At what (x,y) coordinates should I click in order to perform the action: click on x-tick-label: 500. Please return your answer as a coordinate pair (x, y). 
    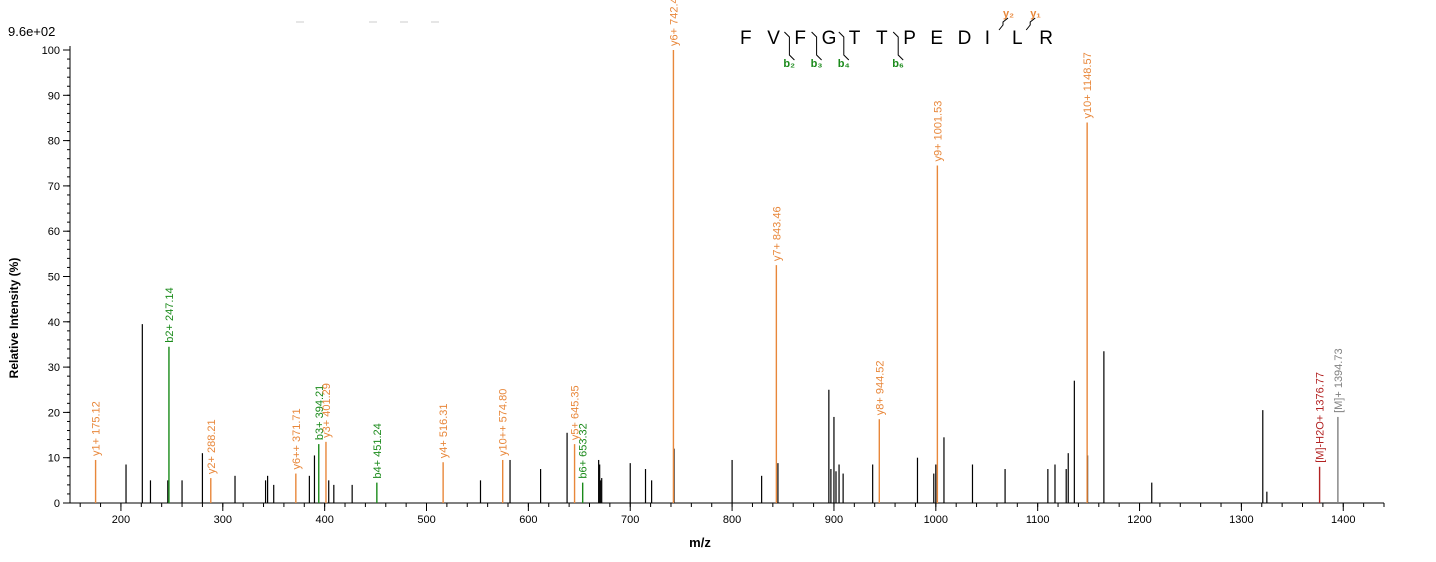
    Looking at the image, I should click on (426, 520).